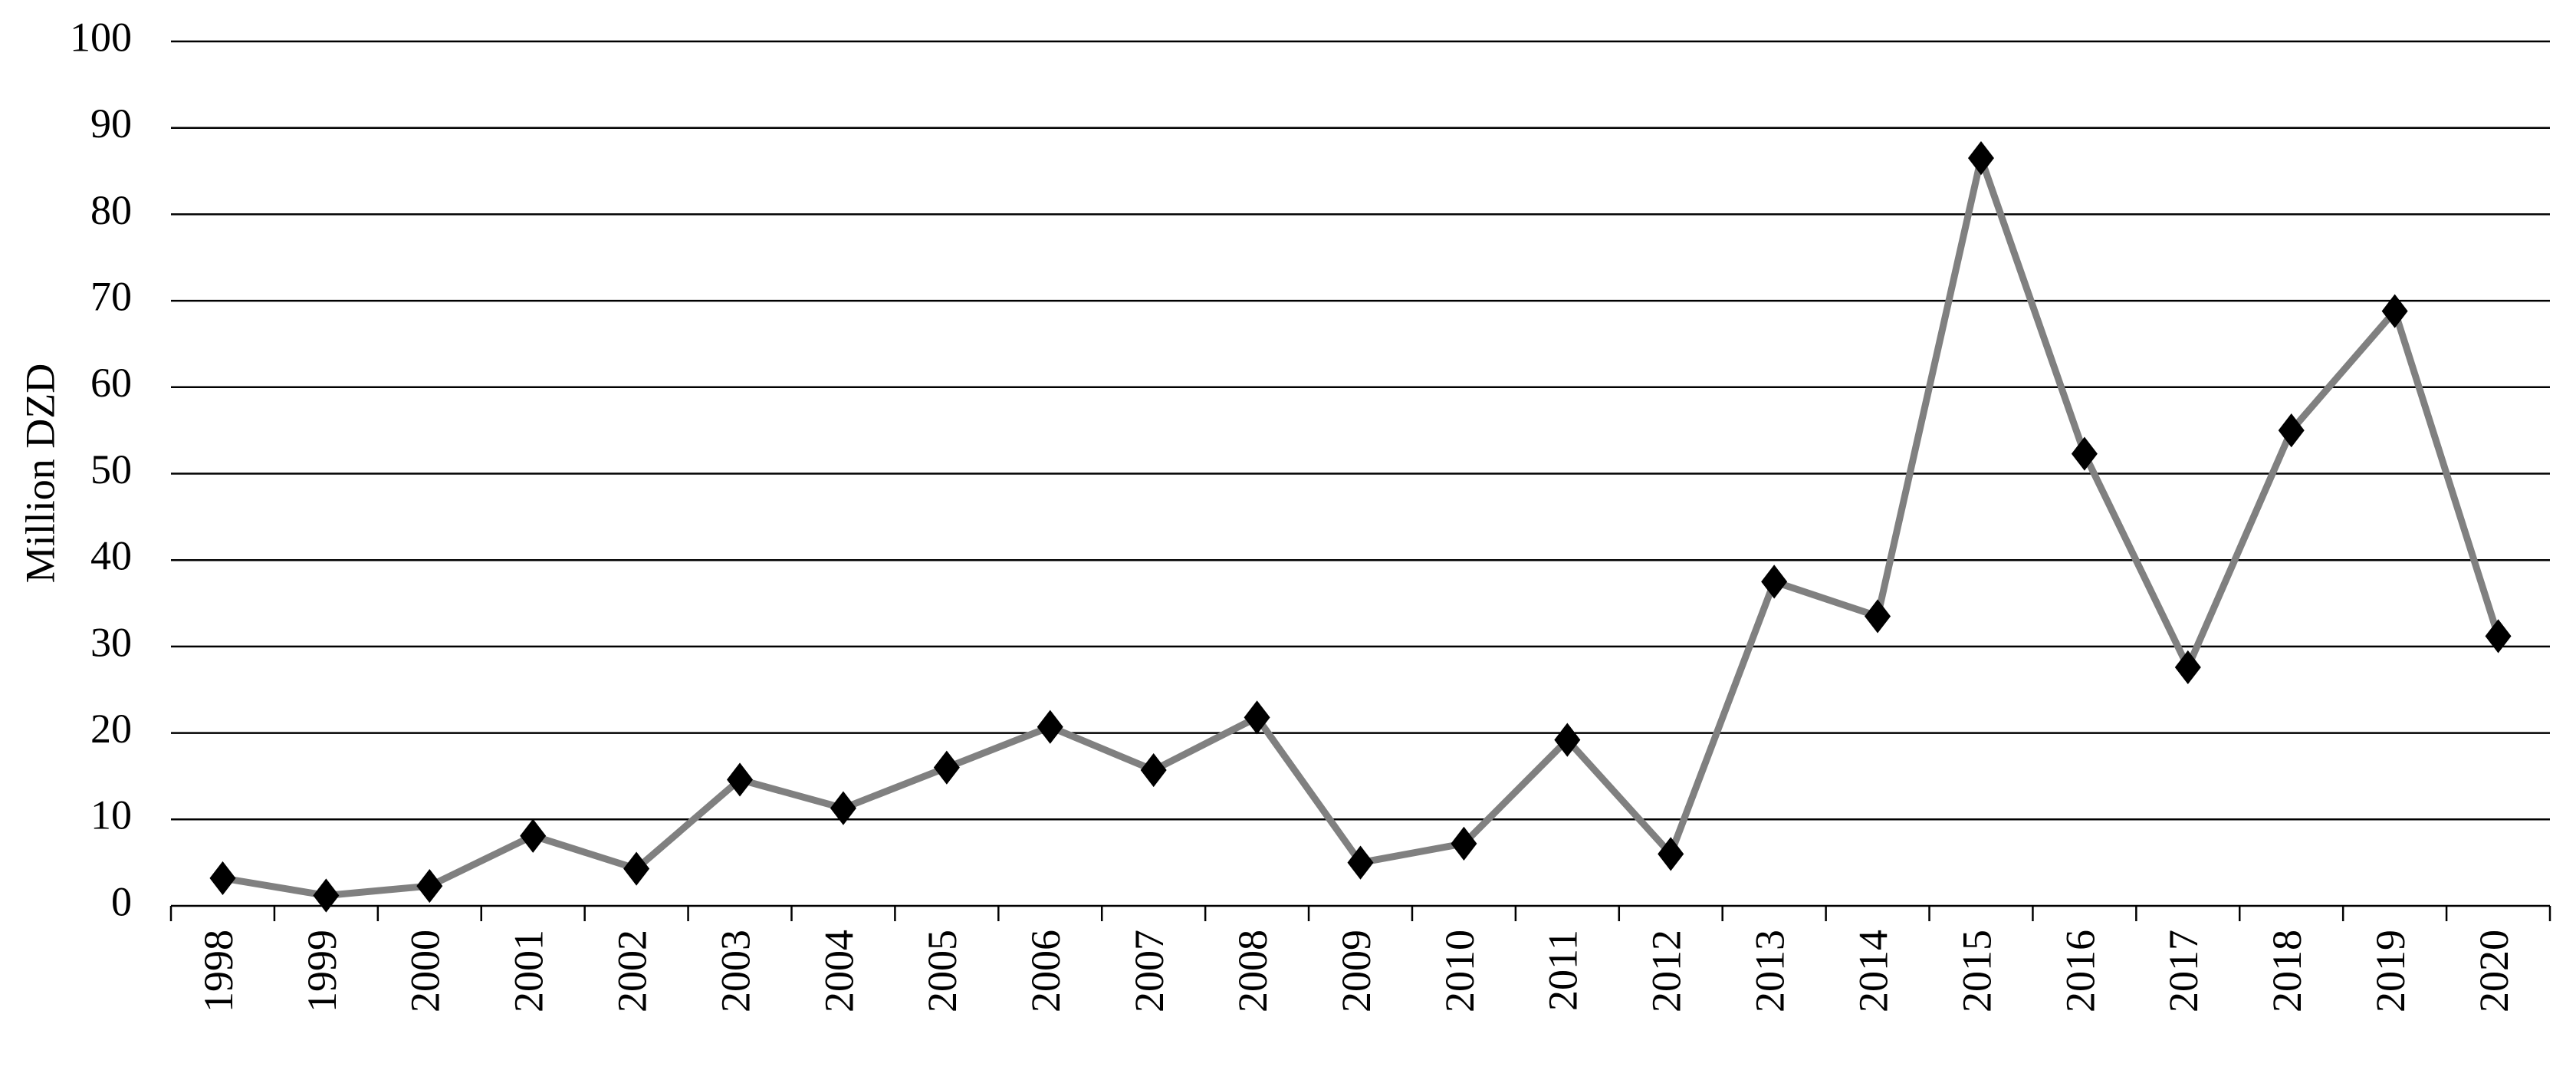  Describe the element at coordinates (111, 729) in the screenshot. I see `y-tick-label: 20` at that location.